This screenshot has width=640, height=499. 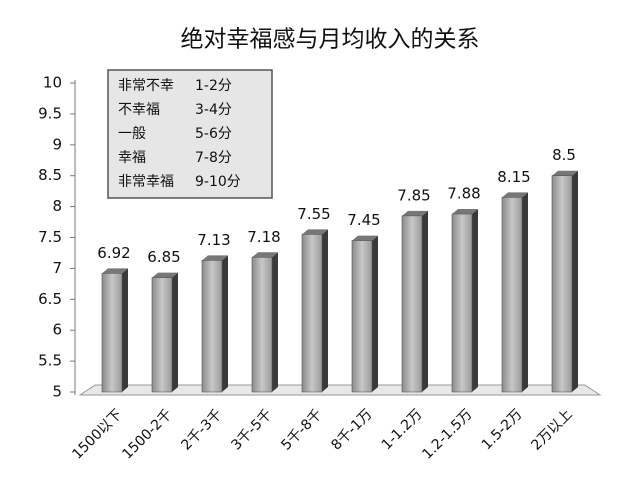 What do you see at coordinates (147, 434) in the screenshot?
I see `x-tick-label: 1500-2千` at bounding box center [147, 434].